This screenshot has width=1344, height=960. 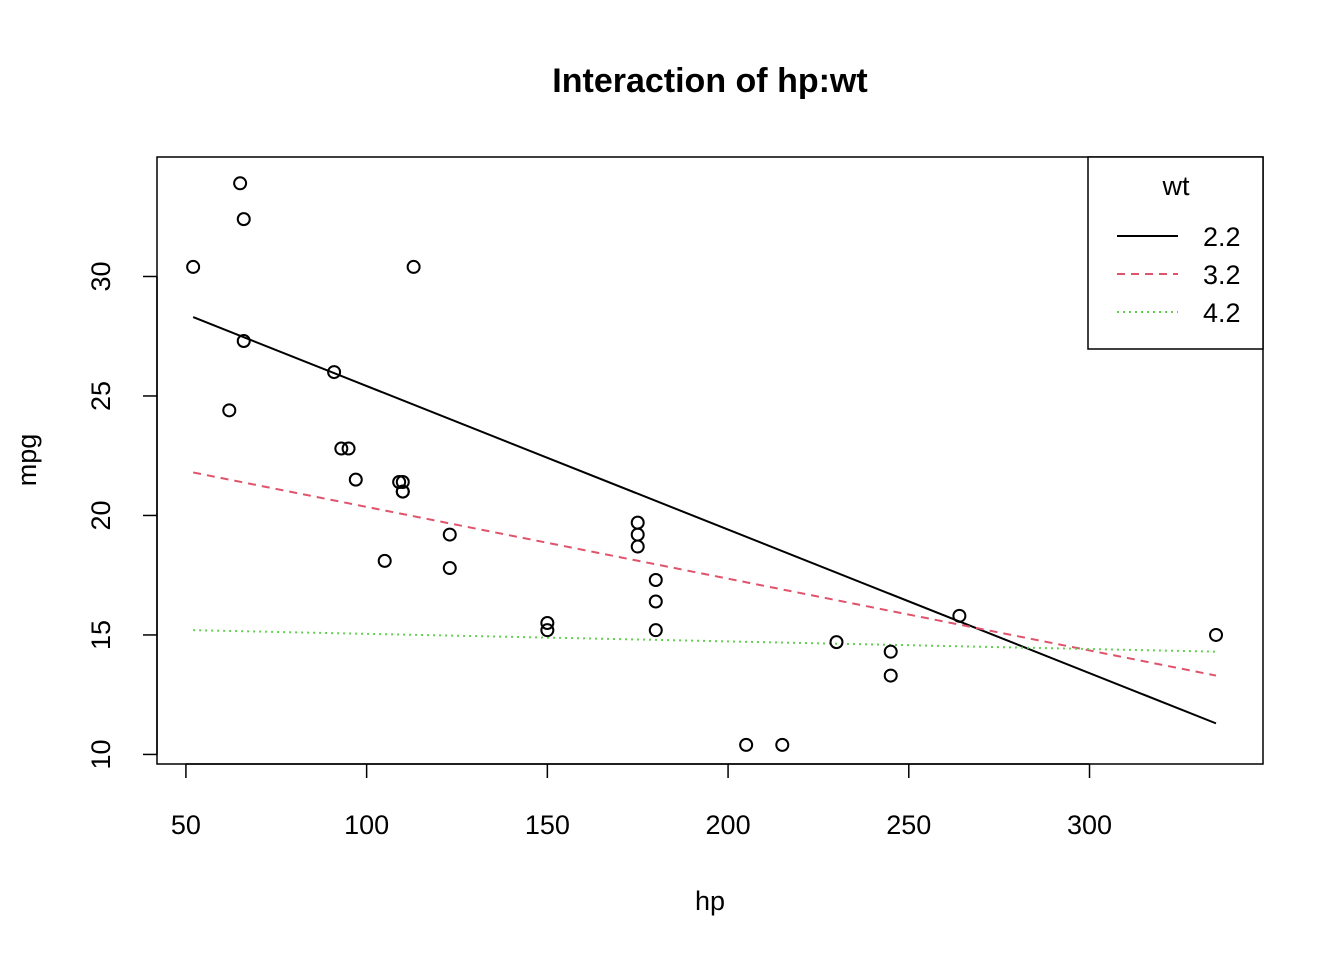 I want to click on x-tick-label: 300, so click(x=1089, y=825).